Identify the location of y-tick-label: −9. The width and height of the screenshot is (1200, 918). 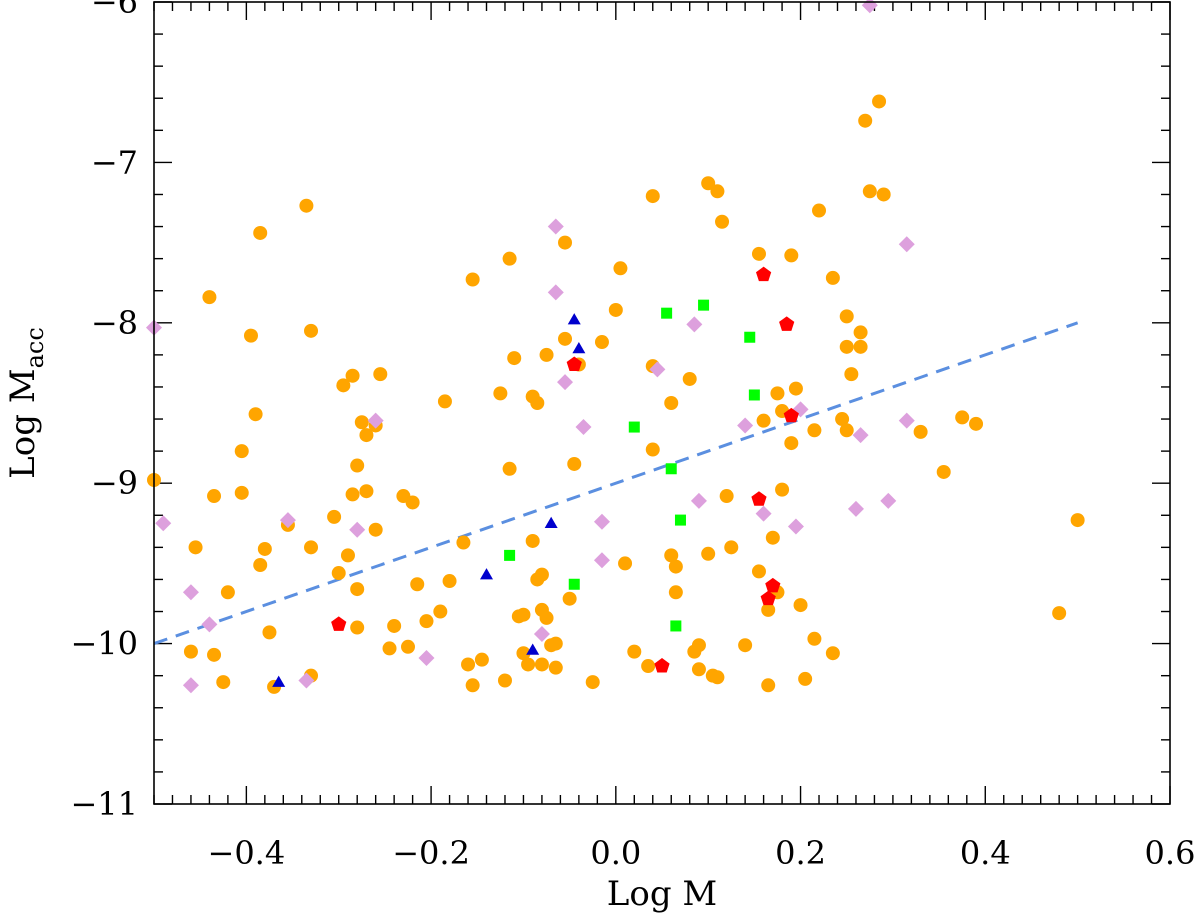
(114, 483).